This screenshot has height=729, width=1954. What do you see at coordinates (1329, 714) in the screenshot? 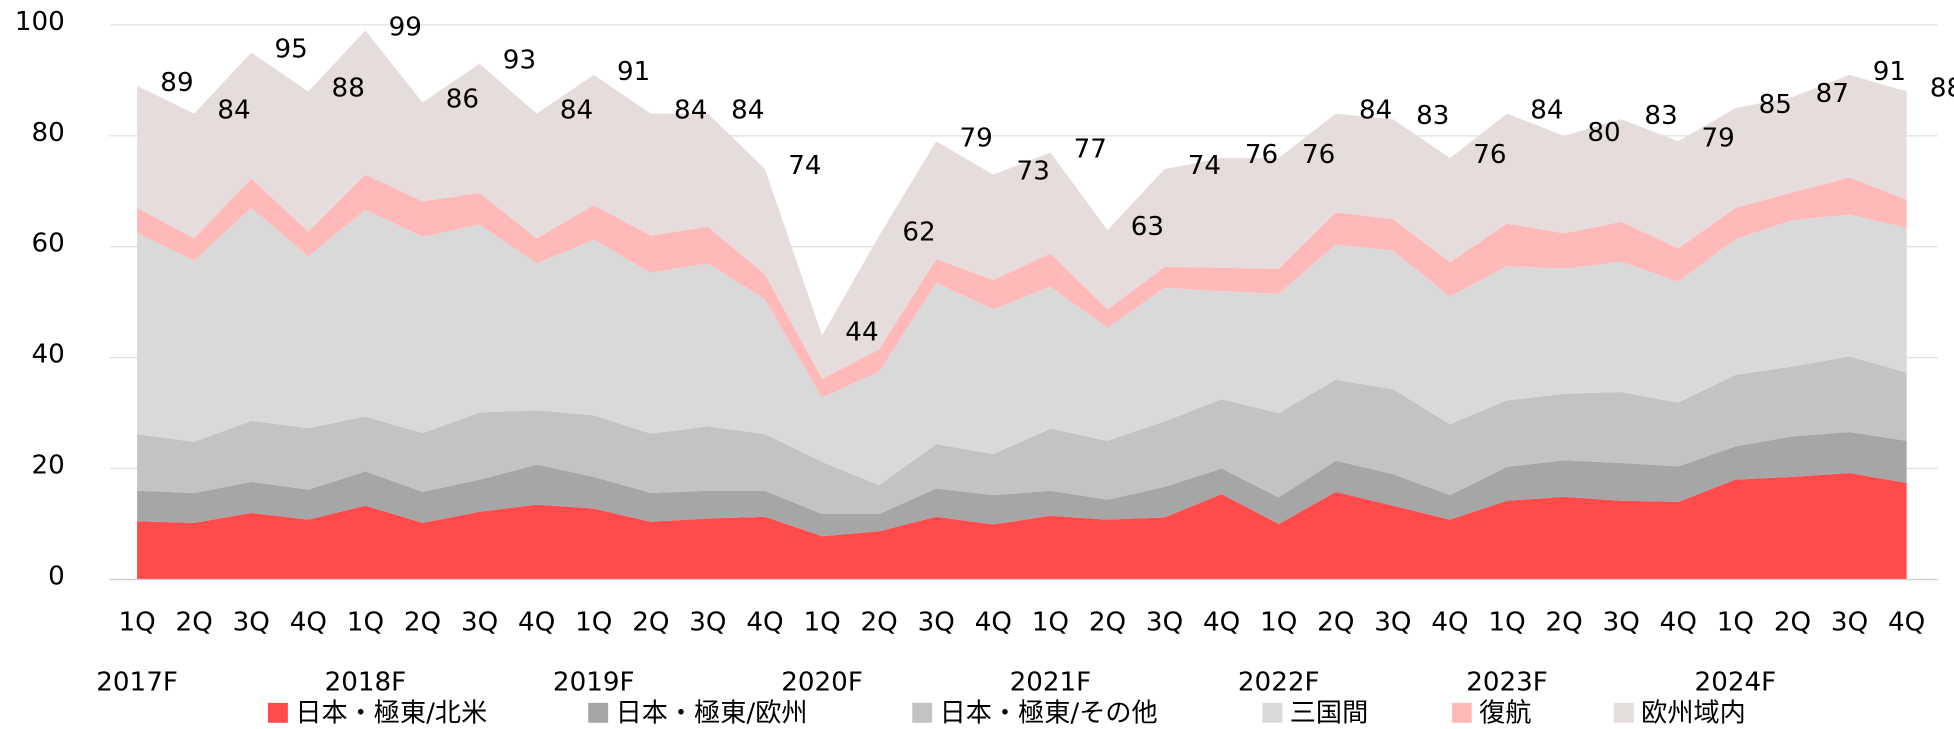
I see `legend-label: 三国間` at bounding box center [1329, 714].